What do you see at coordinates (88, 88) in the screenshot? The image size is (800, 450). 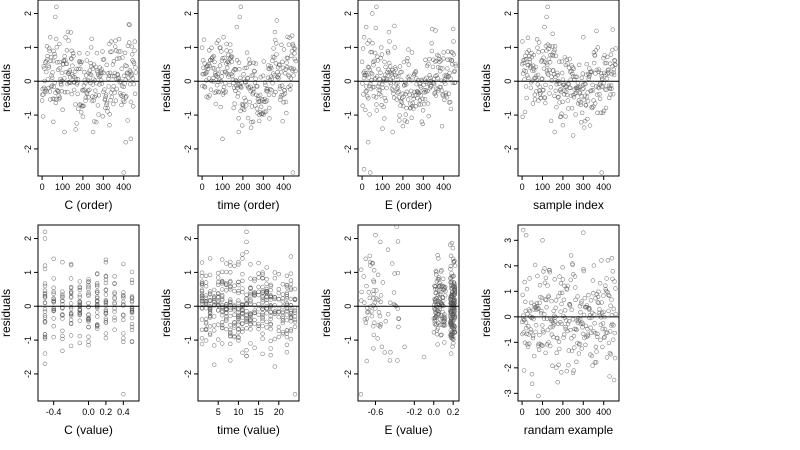 I see `plot-frame` at bounding box center [88, 88].